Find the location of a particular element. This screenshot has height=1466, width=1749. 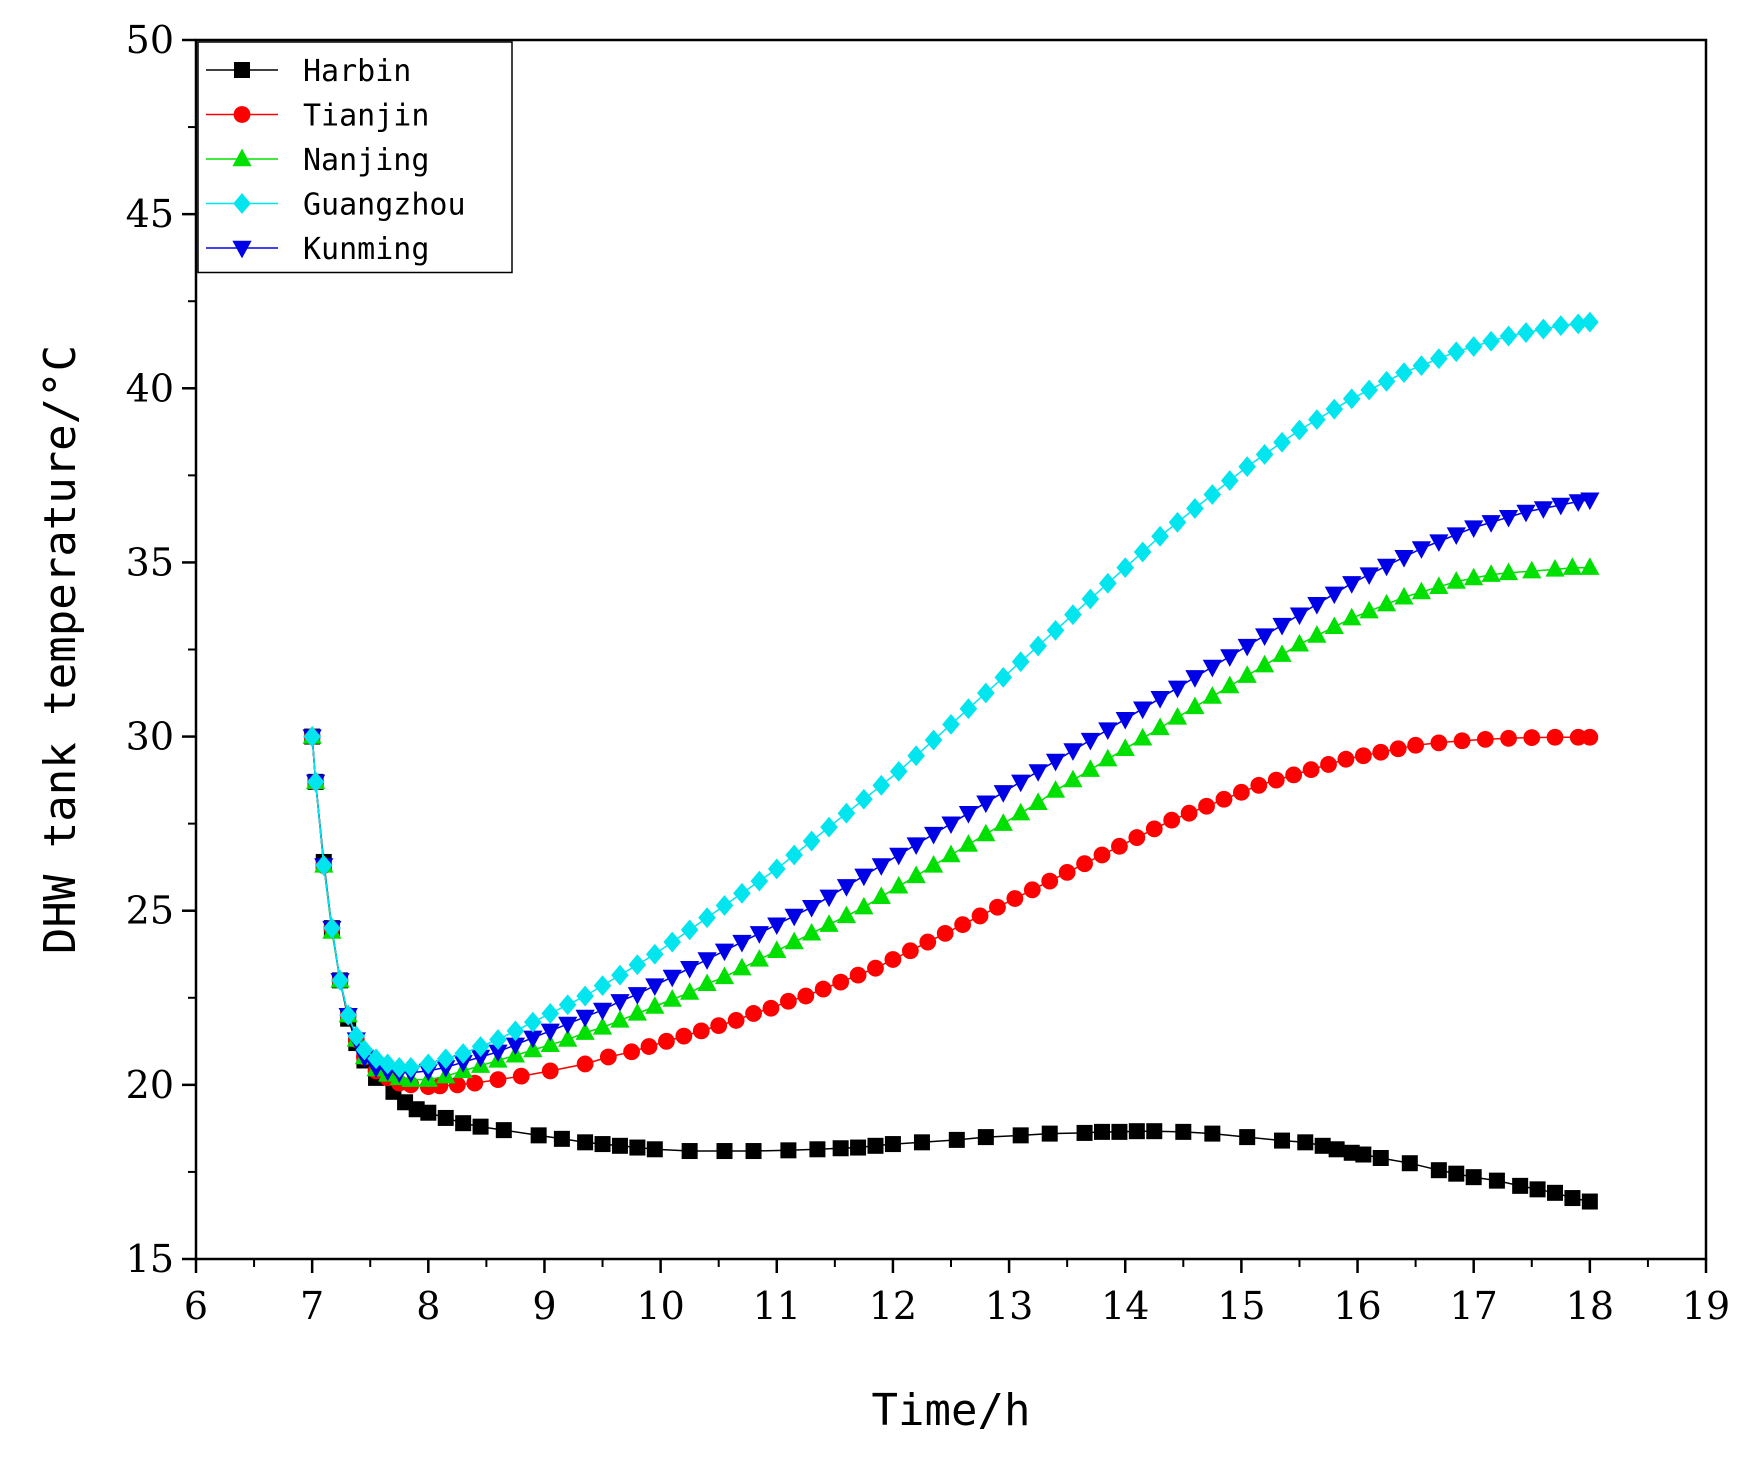

x-tick-label-15: 15 is located at coordinates (1241, 1306).